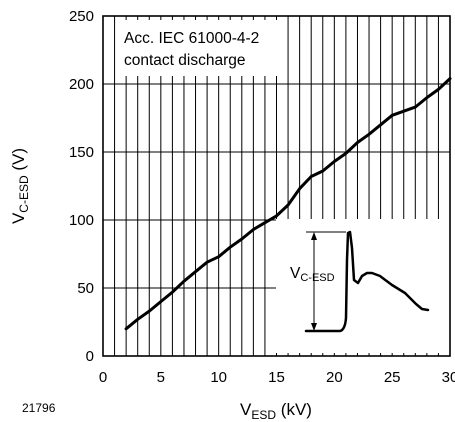 The height and width of the screenshot is (422, 455). I want to click on inset-waveform: VC-ESD, so click(363, 286).